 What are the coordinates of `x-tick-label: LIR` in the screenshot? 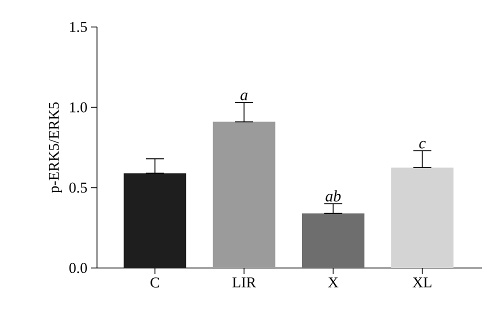 It's located at (244, 283).